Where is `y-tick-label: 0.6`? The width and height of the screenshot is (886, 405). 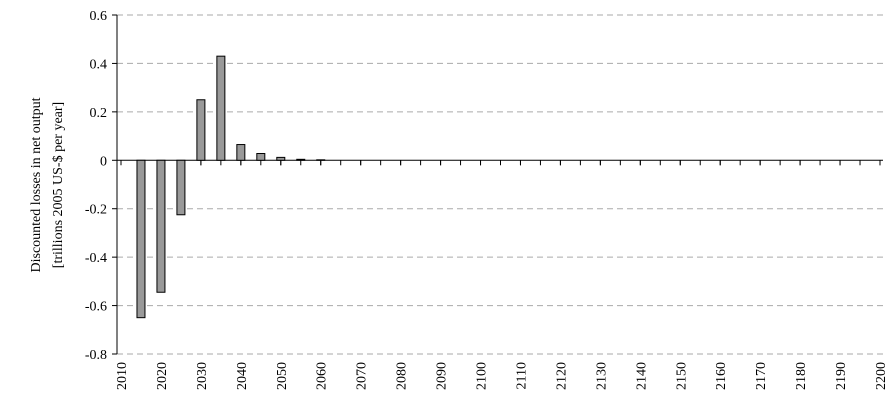 y-tick-label: 0.6 is located at coordinates (99, 16).